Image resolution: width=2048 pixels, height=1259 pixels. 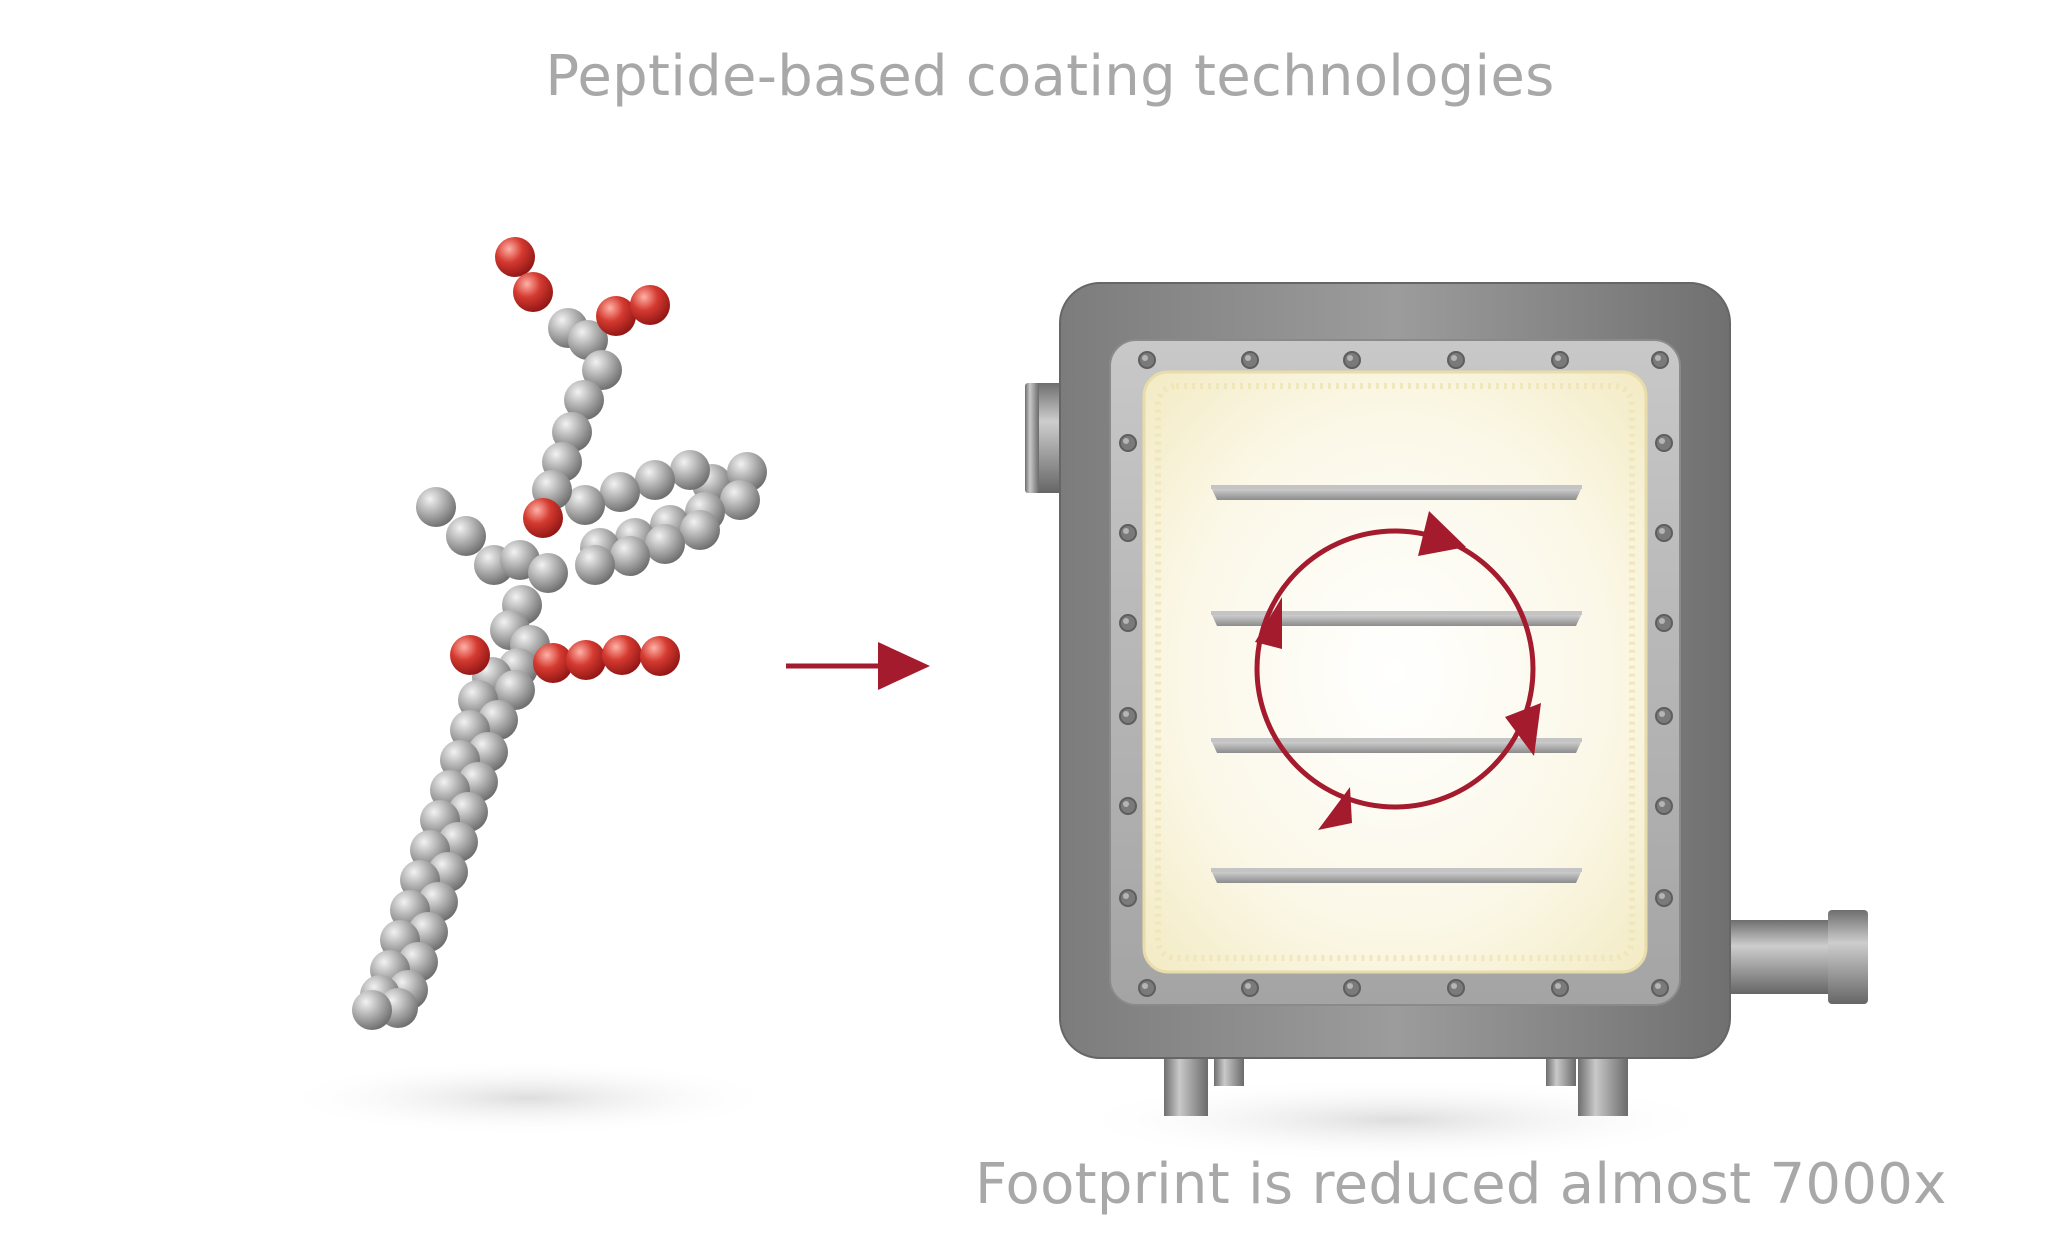 What do you see at coordinates (559, 633) in the screenshot?
I see `molecule-atoms` at bounding box center [559, 633].